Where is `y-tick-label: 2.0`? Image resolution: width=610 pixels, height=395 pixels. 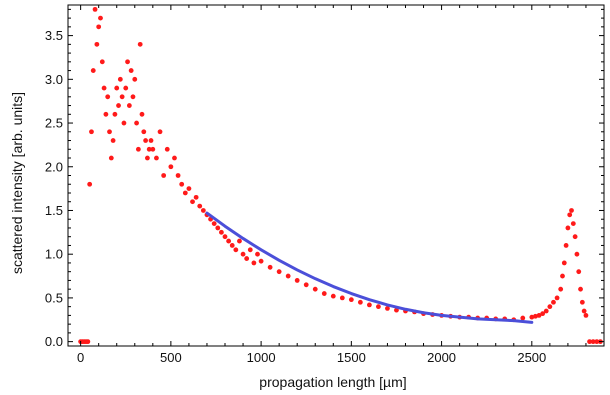
y-tick-label: 2.0 is located at coordinates (54, 166).